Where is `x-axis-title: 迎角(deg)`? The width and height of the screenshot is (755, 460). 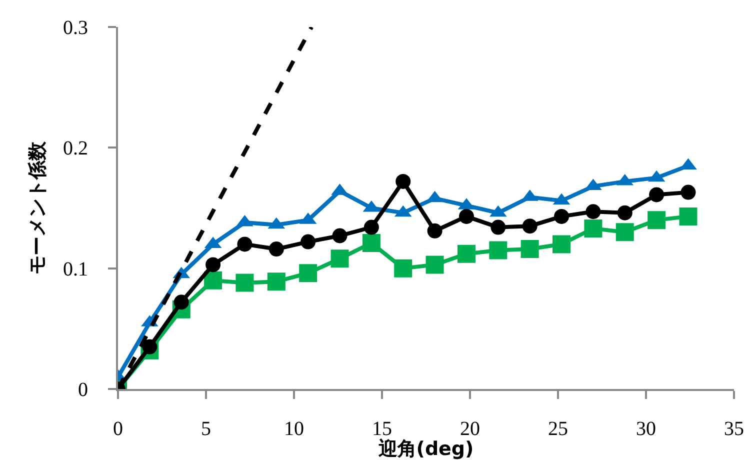
x-axis-title: 迎角(deg) is located at coordinates (425, 449).